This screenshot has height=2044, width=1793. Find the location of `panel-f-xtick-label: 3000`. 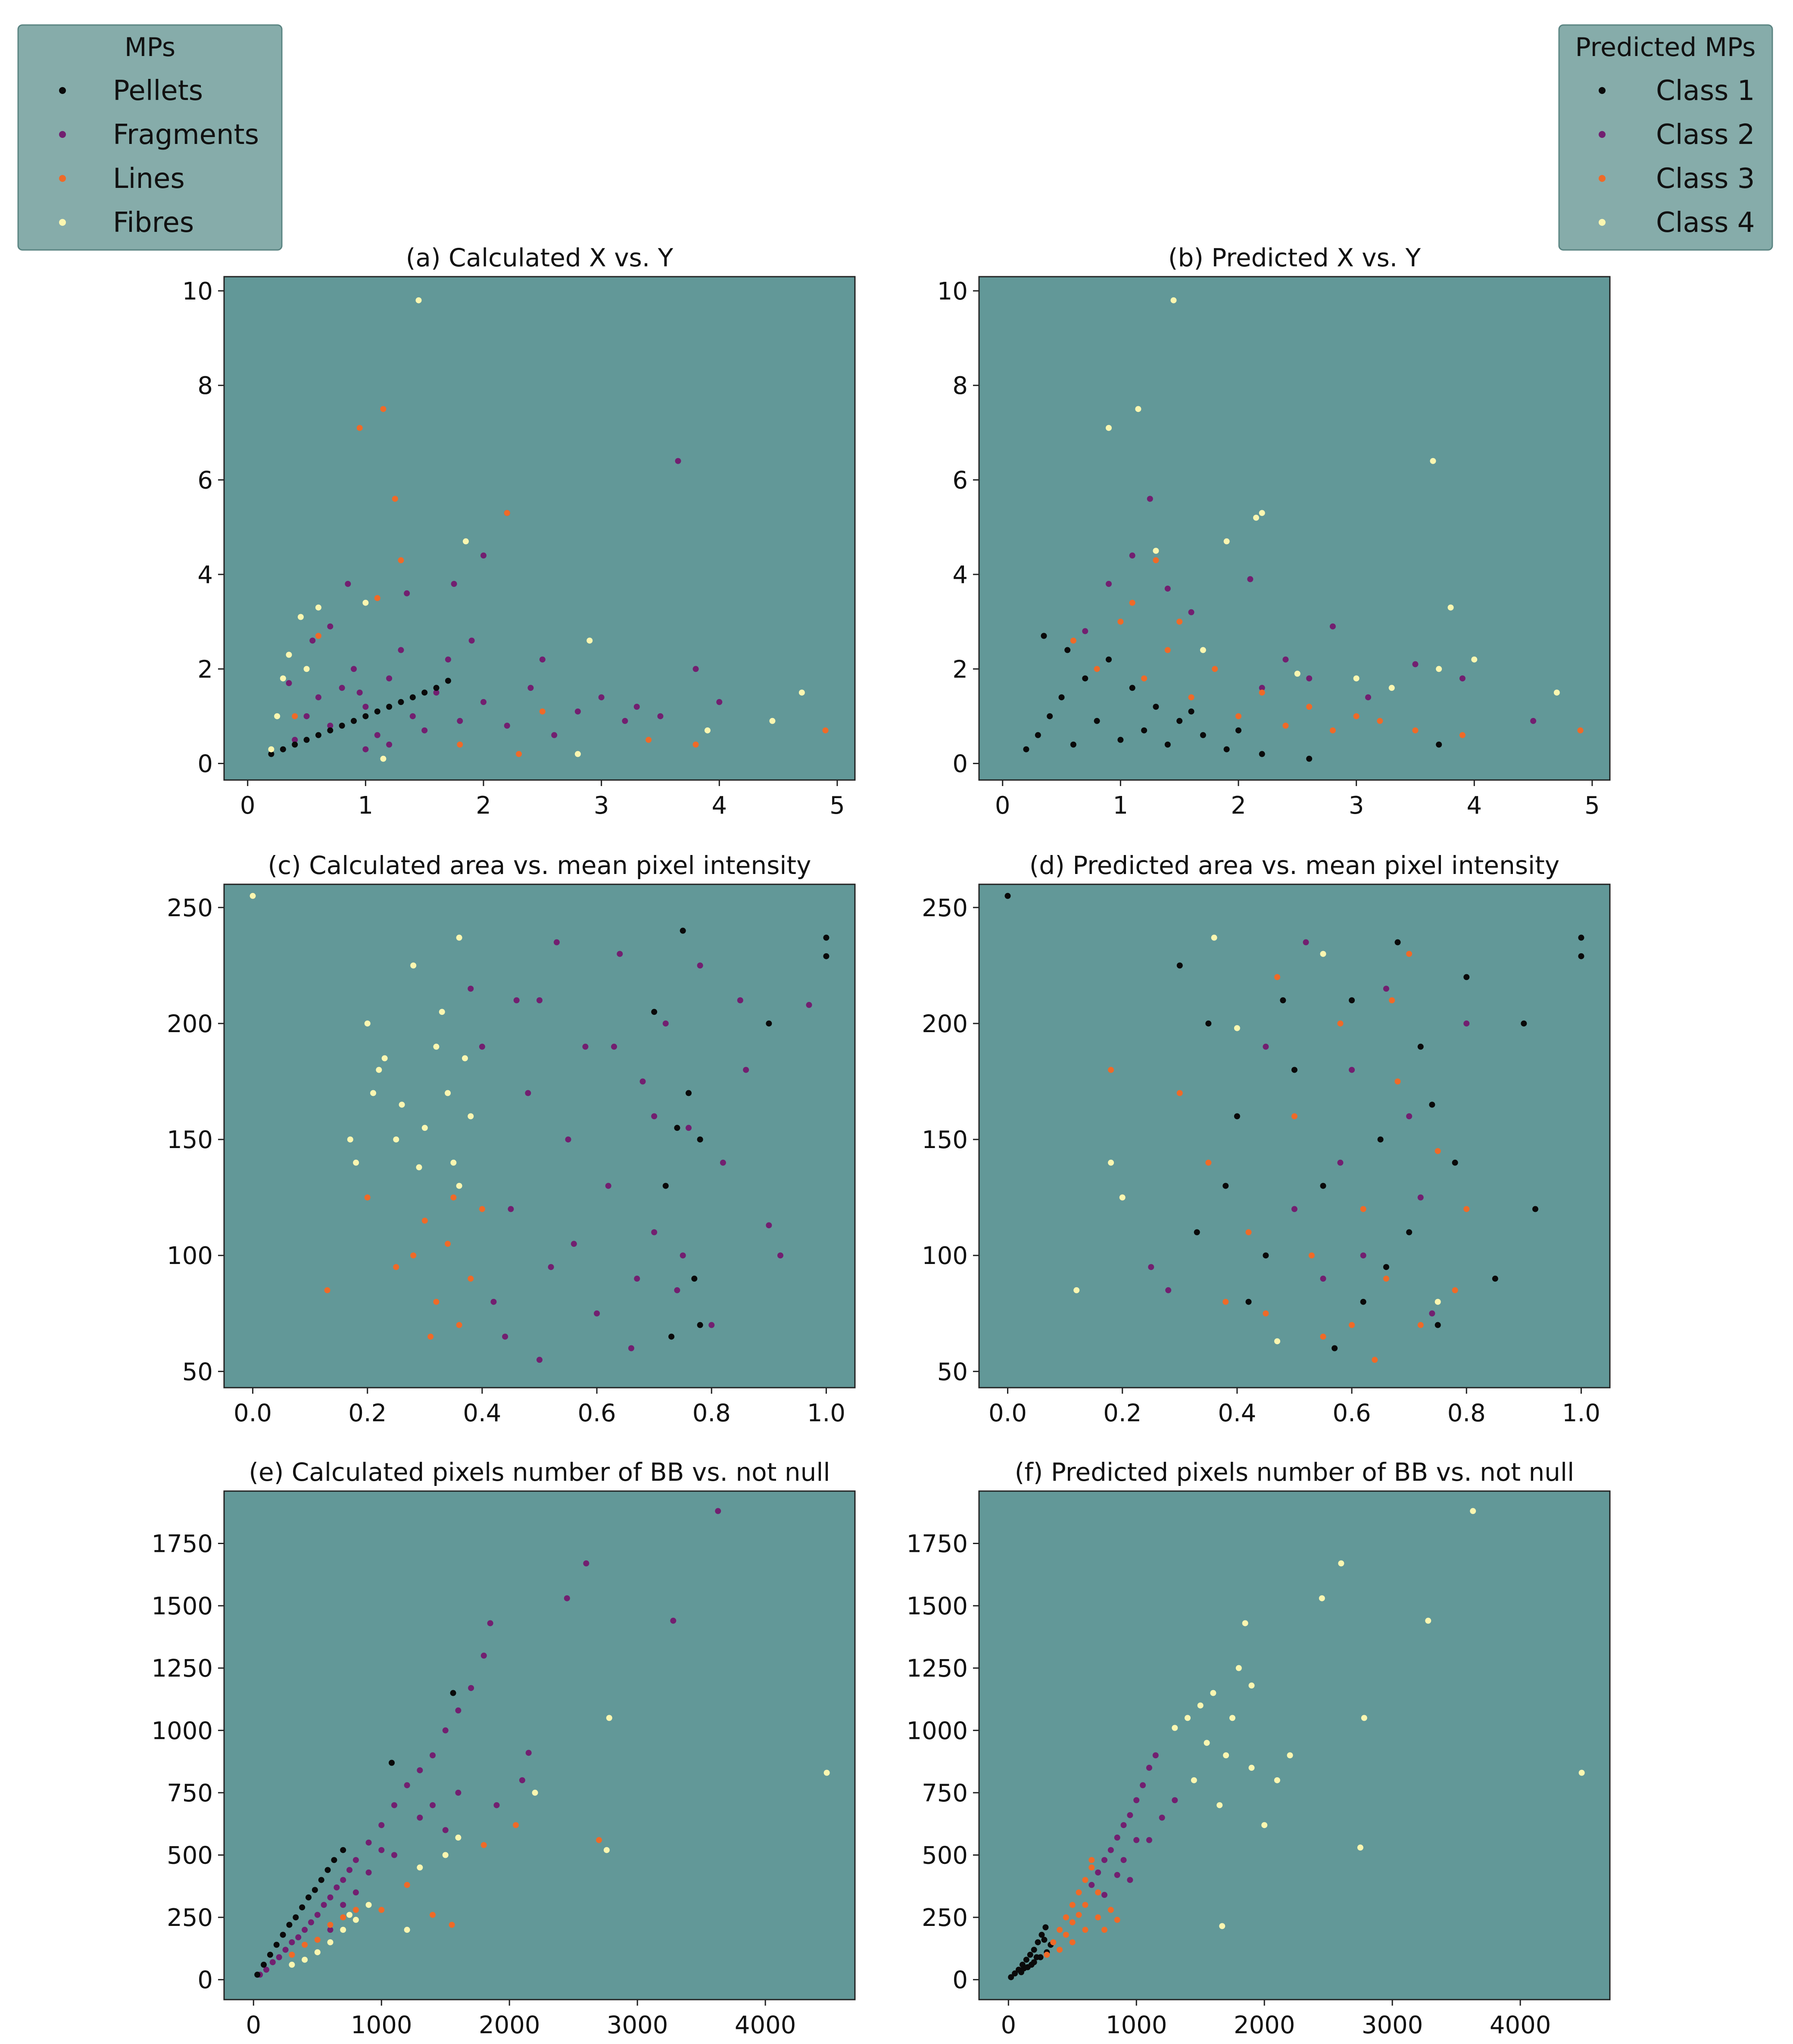

panel-f-xtick-label: 3000 is located at coordinates (1392, 2025).